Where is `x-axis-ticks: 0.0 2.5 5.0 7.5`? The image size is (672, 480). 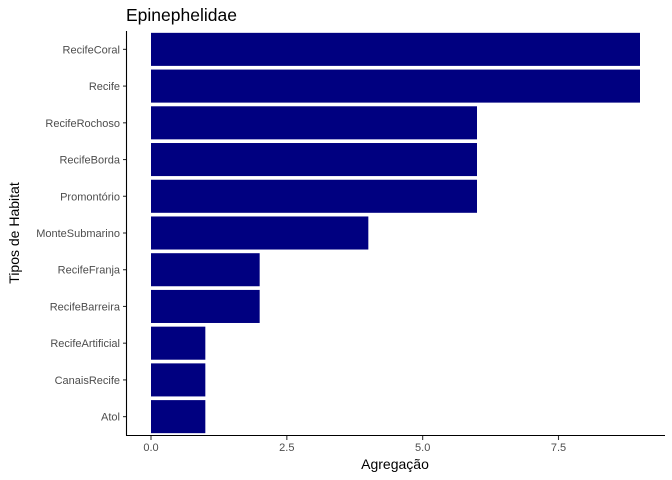 x-axis-ticks: 0.0 2.5 5.0 7.5 is located at coordinates (354, 445).